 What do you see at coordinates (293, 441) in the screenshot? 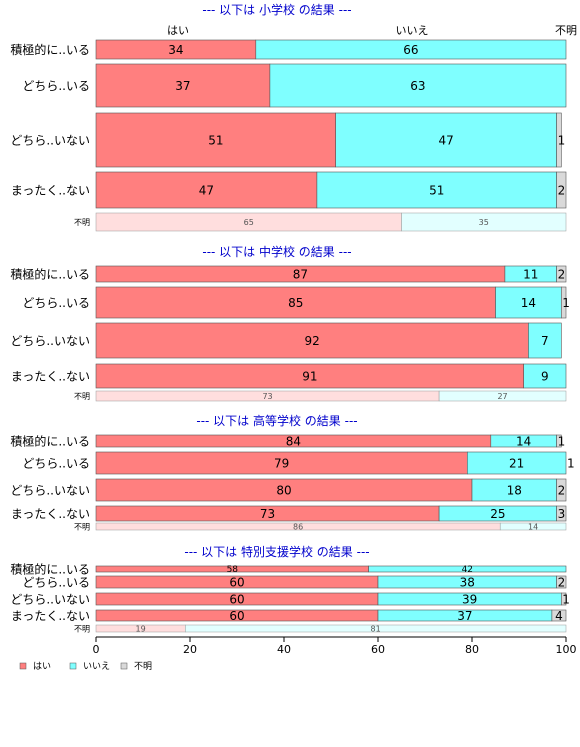
I see `data-label: 84` at bounding box center [293, 441].